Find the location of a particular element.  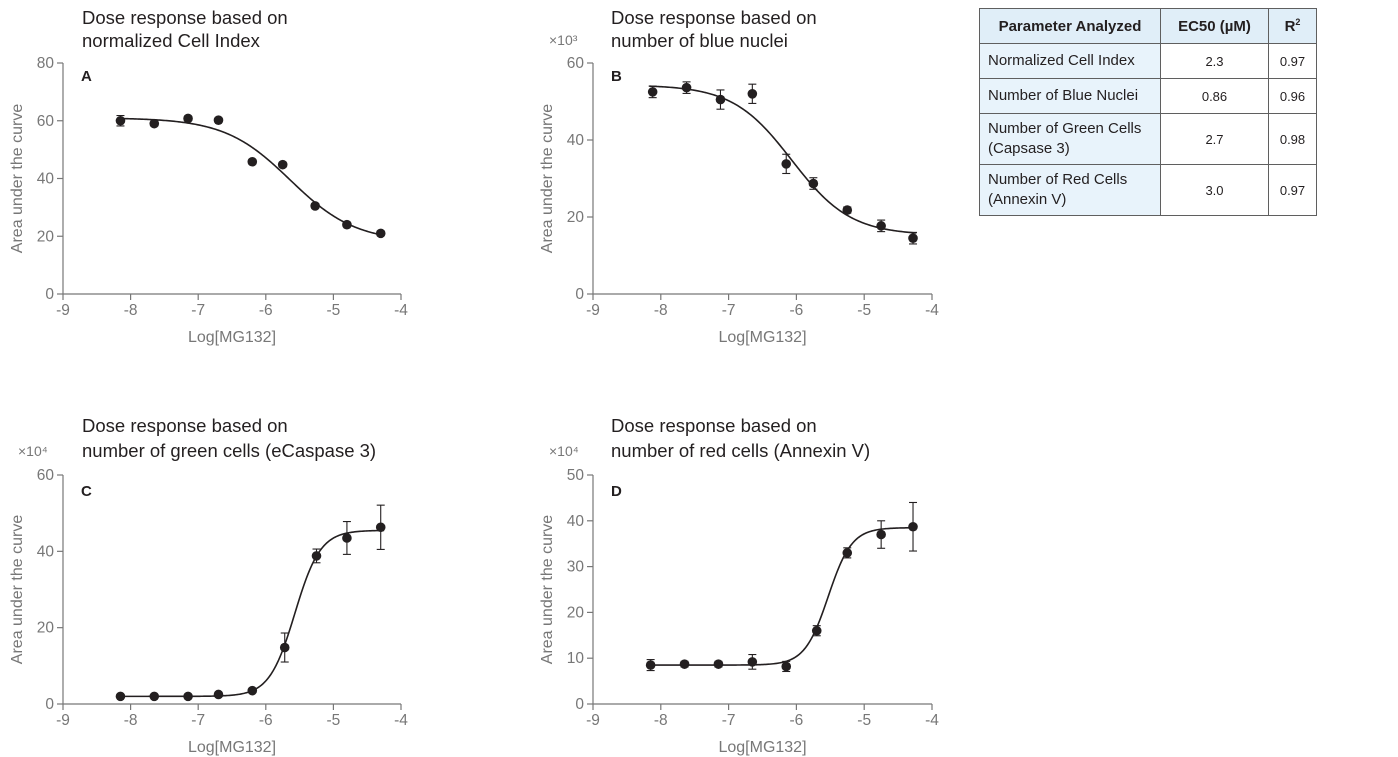

r2-value: 0.98 is located at coordinates (1292, 139).